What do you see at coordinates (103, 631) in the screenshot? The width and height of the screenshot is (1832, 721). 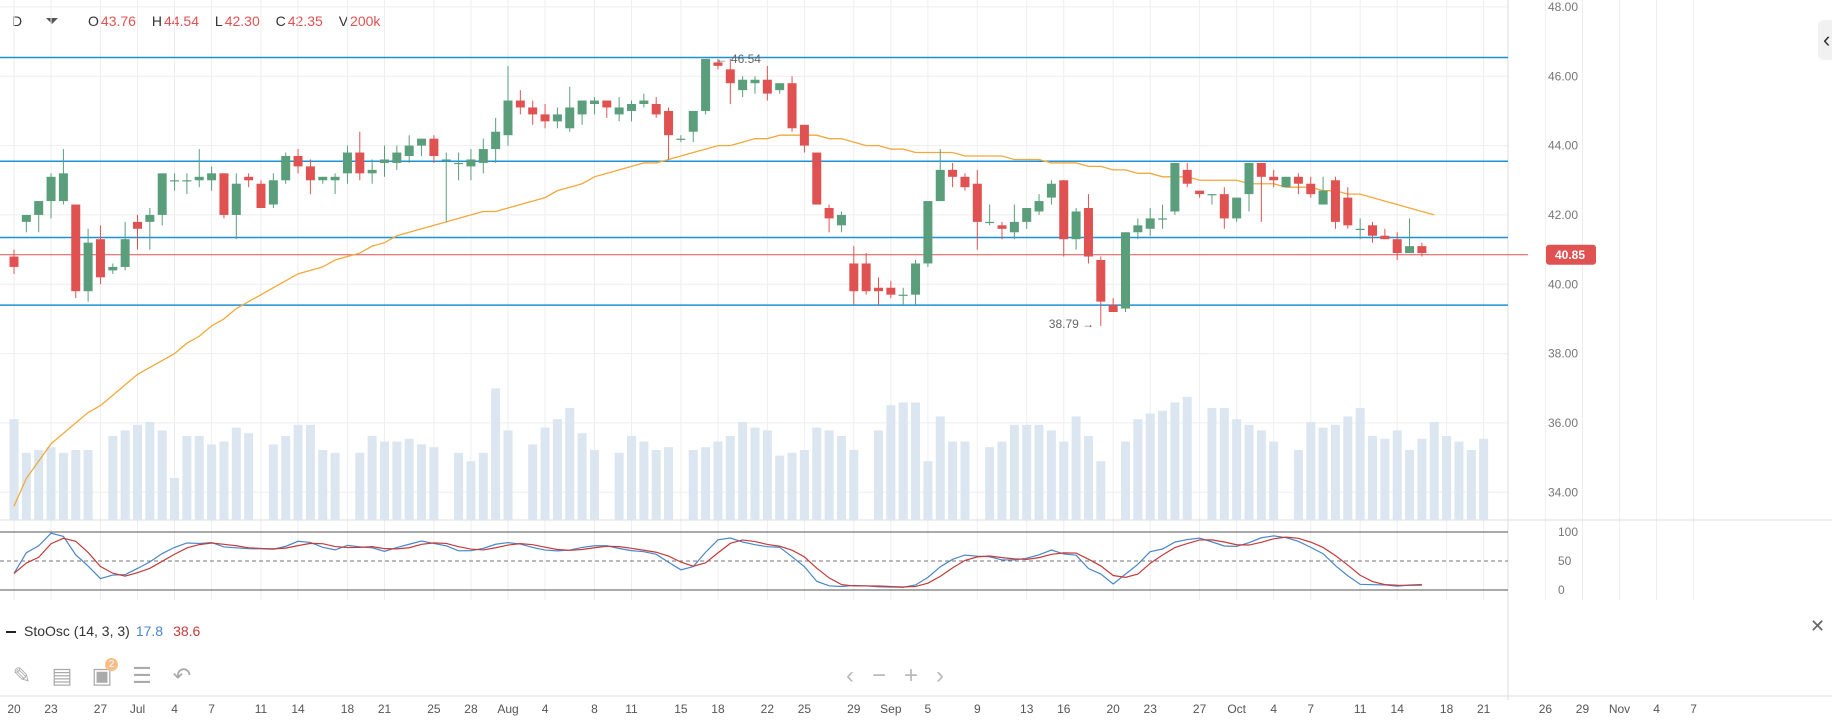 I see `stochastic-legend: StoOsc (14, 3, 3) 17.8 38.6` at bounding box center [103, 631].